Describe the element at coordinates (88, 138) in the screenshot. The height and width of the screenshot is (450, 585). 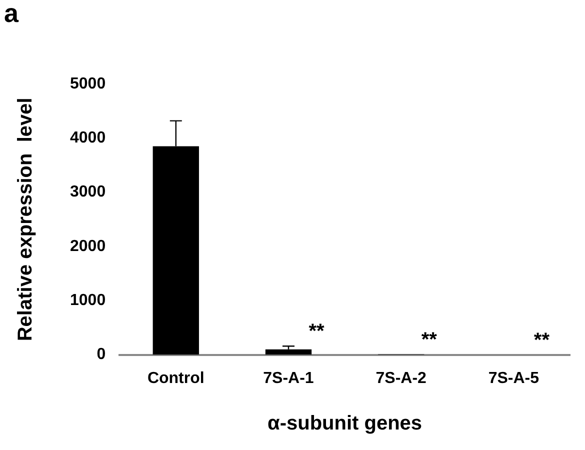
I see `y-tick-label: 4000` at that location.